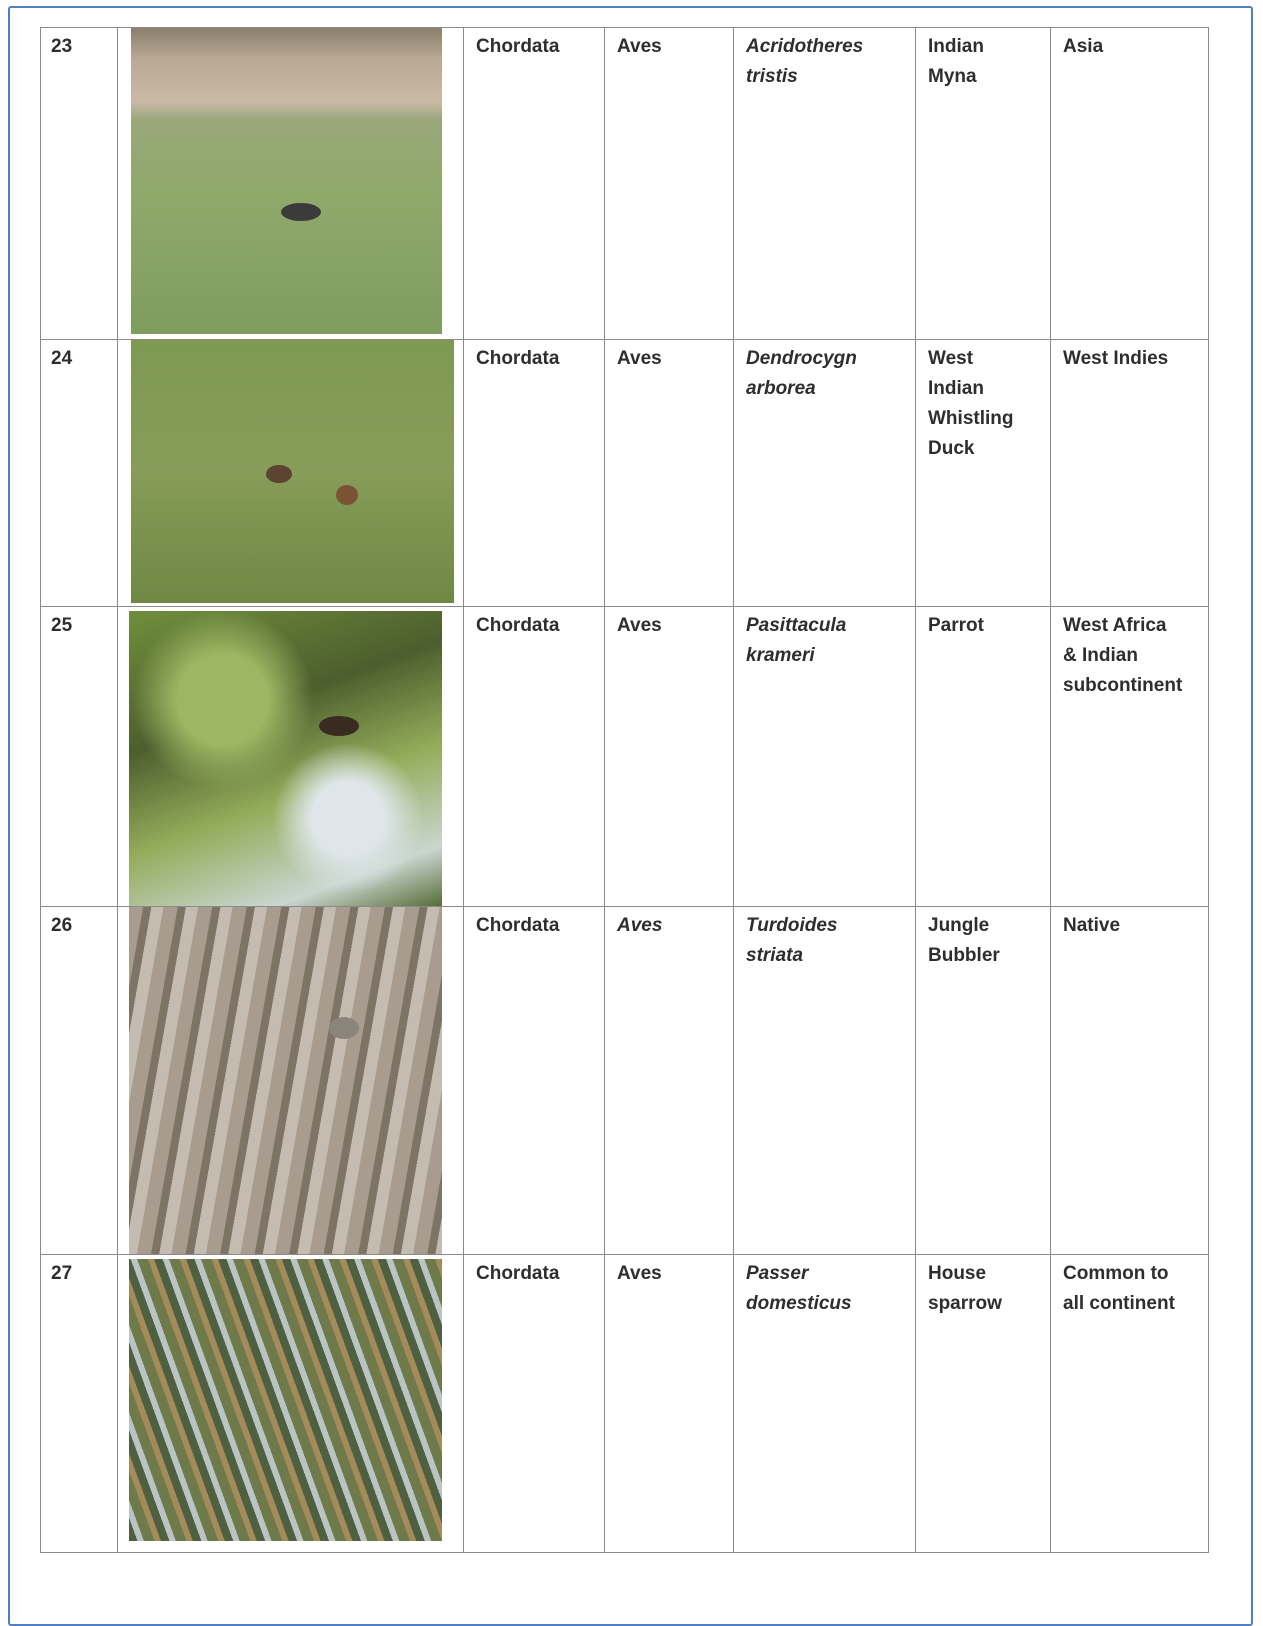 The image size is (1263, 1626). Describe the element at coordinates (775, 955) in the screenshot. I see `species-line: striata` at that location.